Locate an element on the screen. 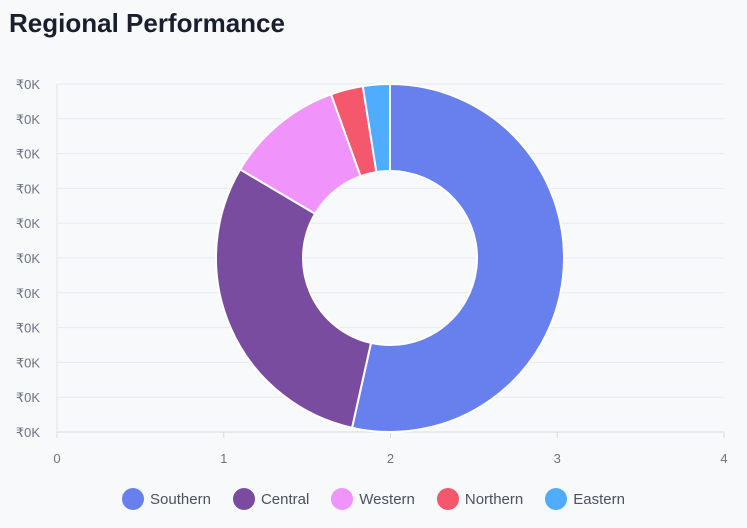  legend: Southern Central Western Northern Eastern is located at coordinates (373, 499).